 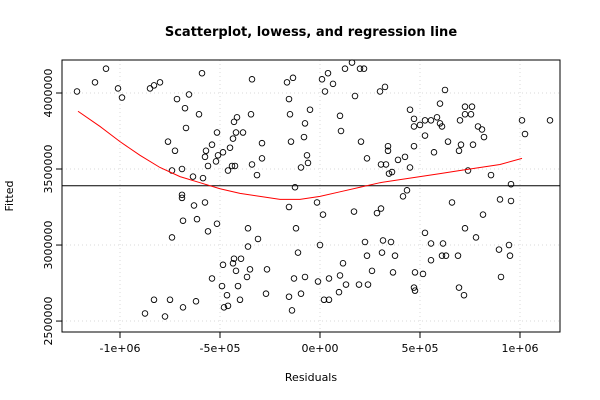 What do you see at coordinates (48, 321) in the screenshot?
I see `y-tick-label: 2500000` at bounding box center [48, 321].